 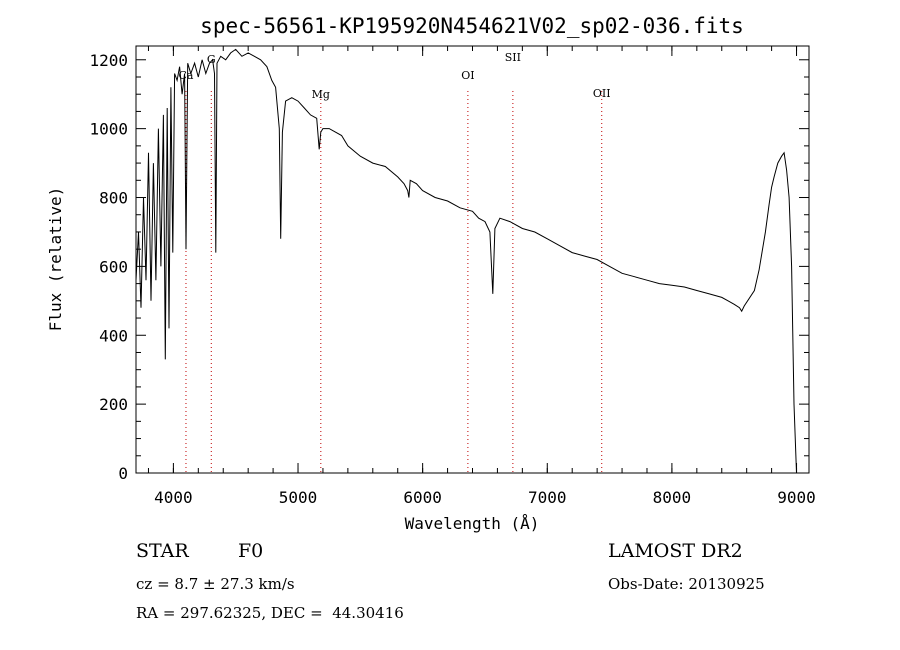 What do you see at coordinates (675, 551) in the screenshot?
I see `survey-name: LAMOST DR2` at bounding box center [675, 551].